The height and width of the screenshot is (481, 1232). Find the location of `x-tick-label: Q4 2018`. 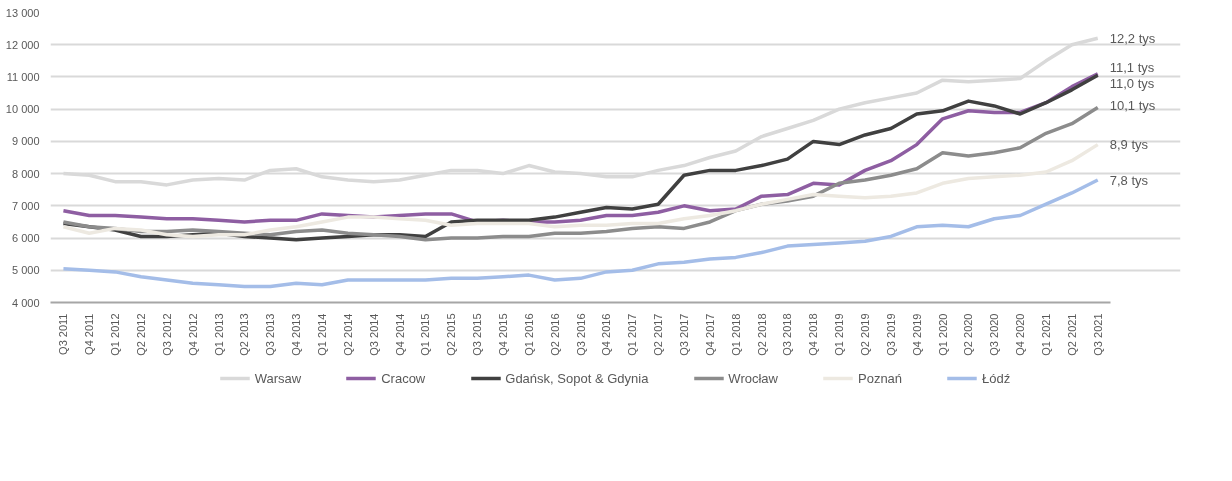

x-tick-label: Q4 2018 is located at coordinates (813, 334).